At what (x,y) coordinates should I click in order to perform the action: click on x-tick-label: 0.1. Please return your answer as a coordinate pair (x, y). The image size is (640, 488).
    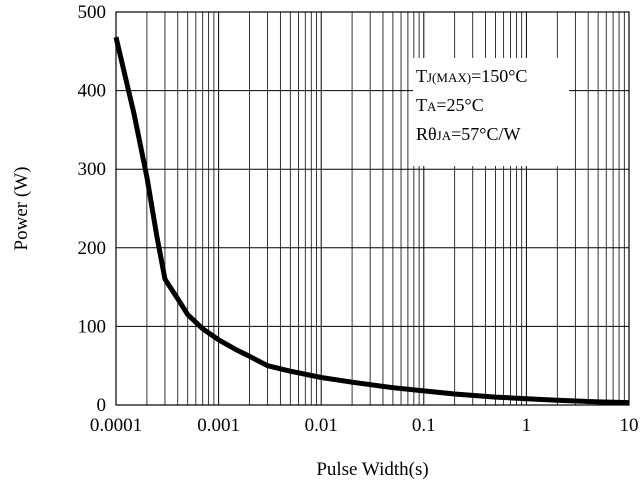
    Looking at the image, I should click on (424, 425).